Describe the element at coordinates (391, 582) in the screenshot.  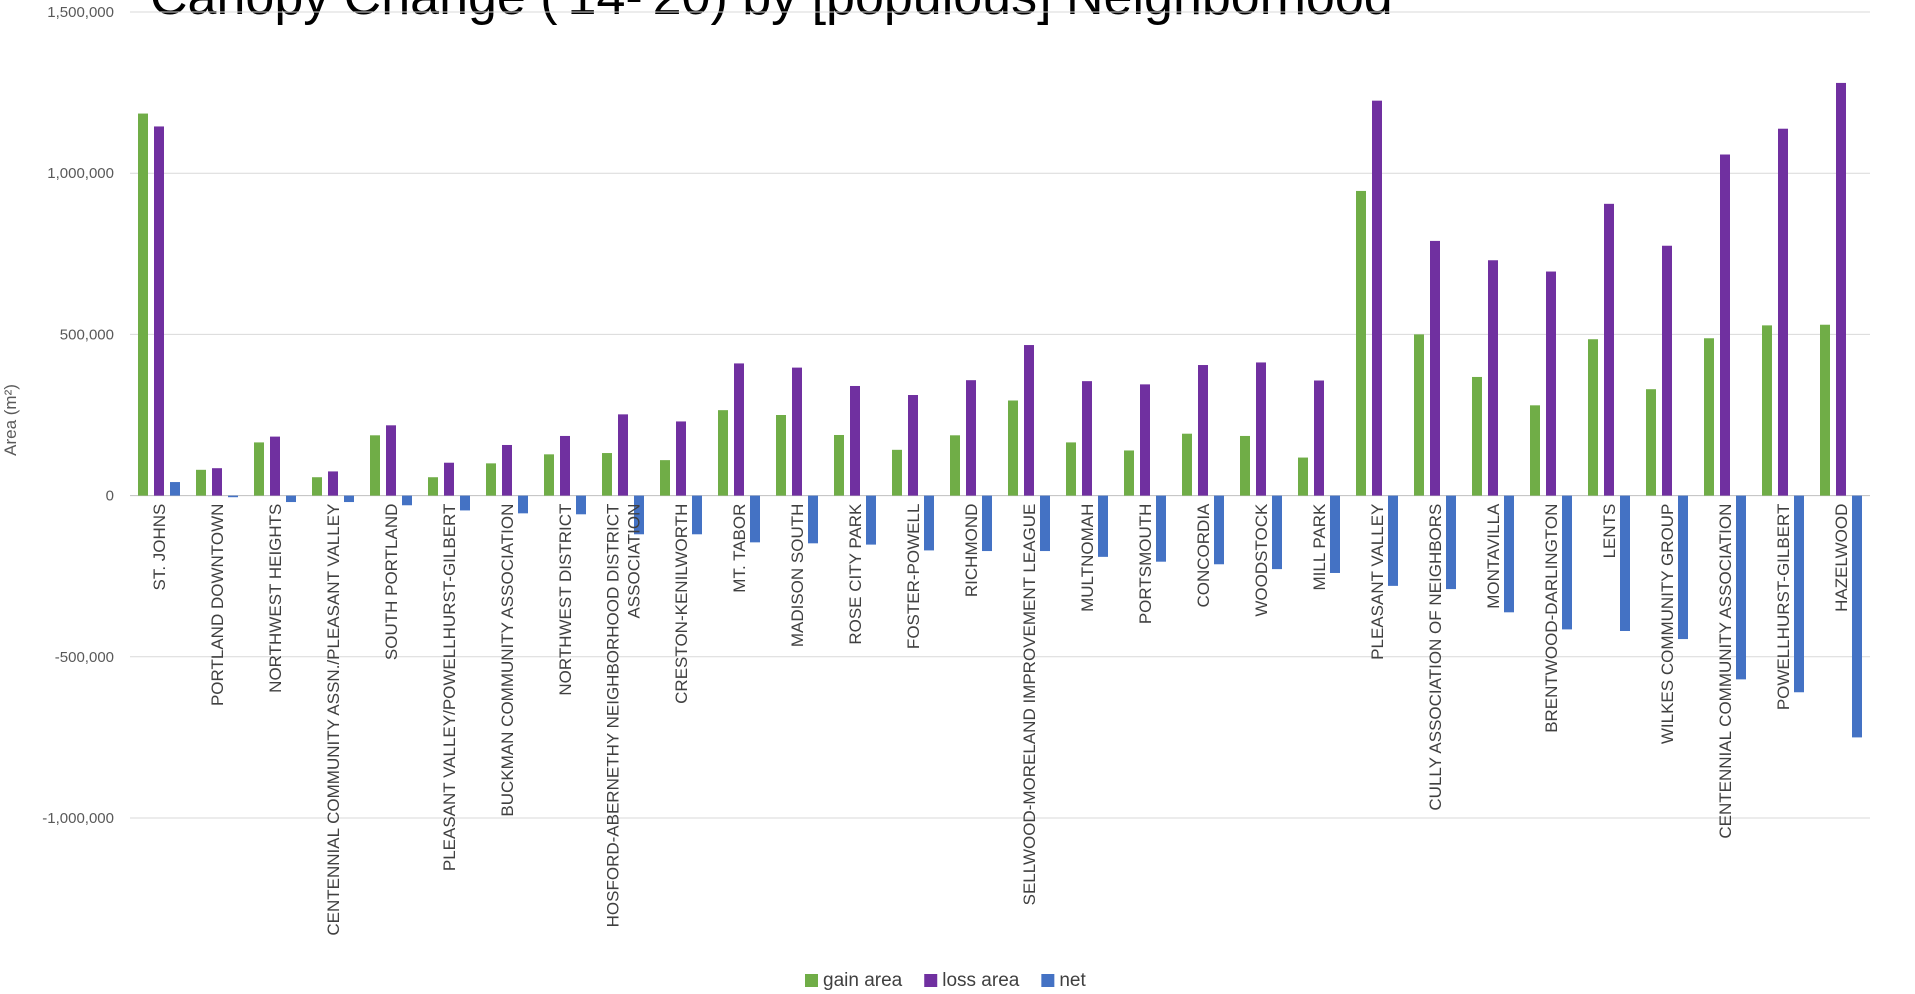
I see `category-label: SOUTH PORTLAND` at that location.